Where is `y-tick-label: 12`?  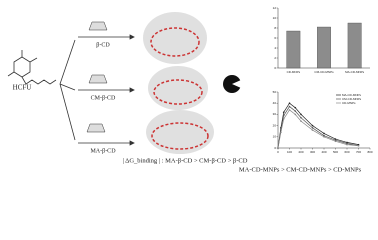 y-tick-label: 12 is located at coordinates (275, 8).